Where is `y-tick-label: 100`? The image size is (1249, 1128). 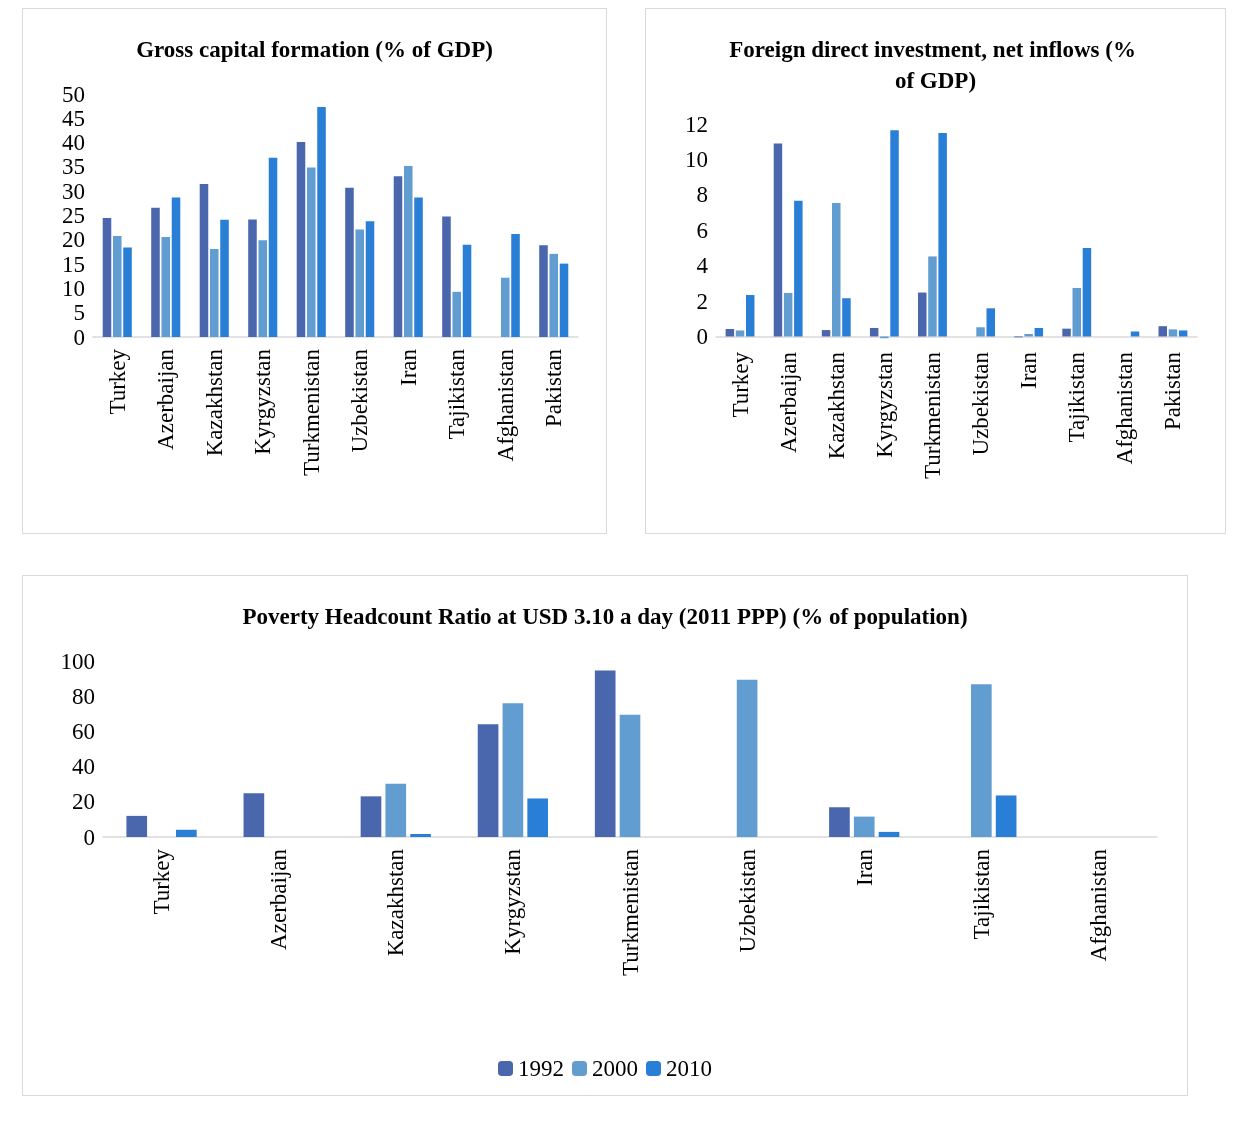
y-tick-label: 100 is located at coordinates (77, 661).